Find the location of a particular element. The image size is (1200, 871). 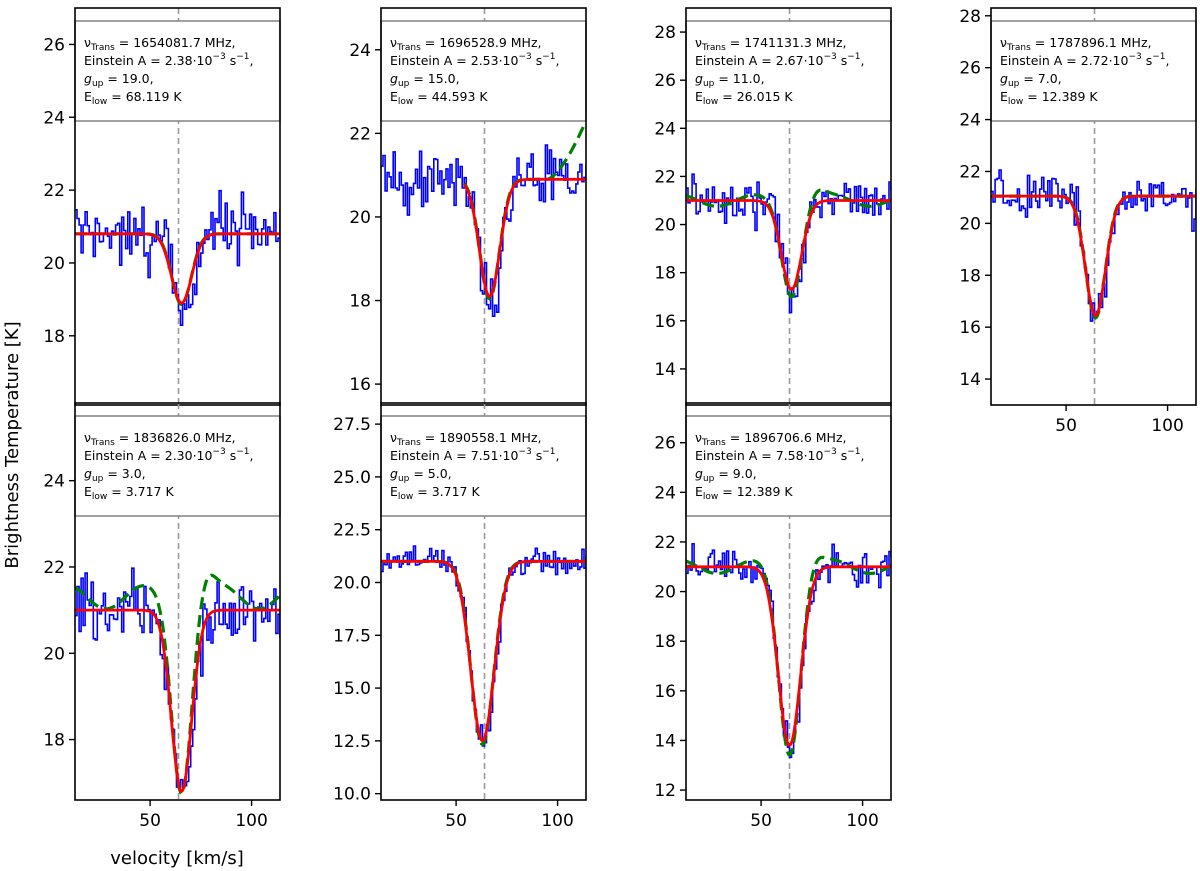

observed-spectrum is located at coordinates (177, 257).